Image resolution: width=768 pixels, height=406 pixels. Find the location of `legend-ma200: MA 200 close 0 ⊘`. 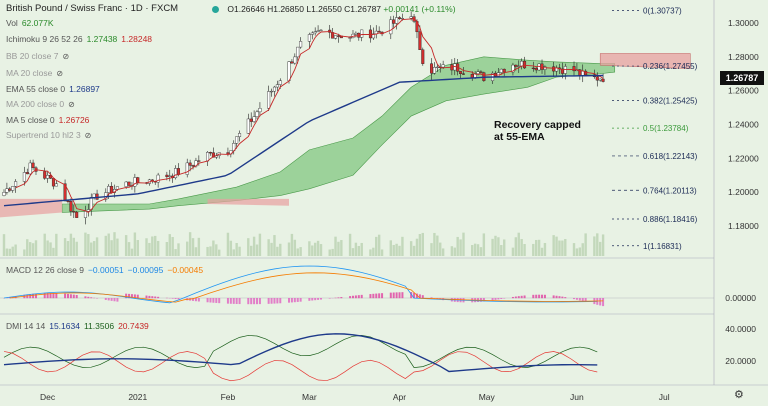

legend-ma200: MA 200 close 0 ⊘ is located at coordinates (40, 104).